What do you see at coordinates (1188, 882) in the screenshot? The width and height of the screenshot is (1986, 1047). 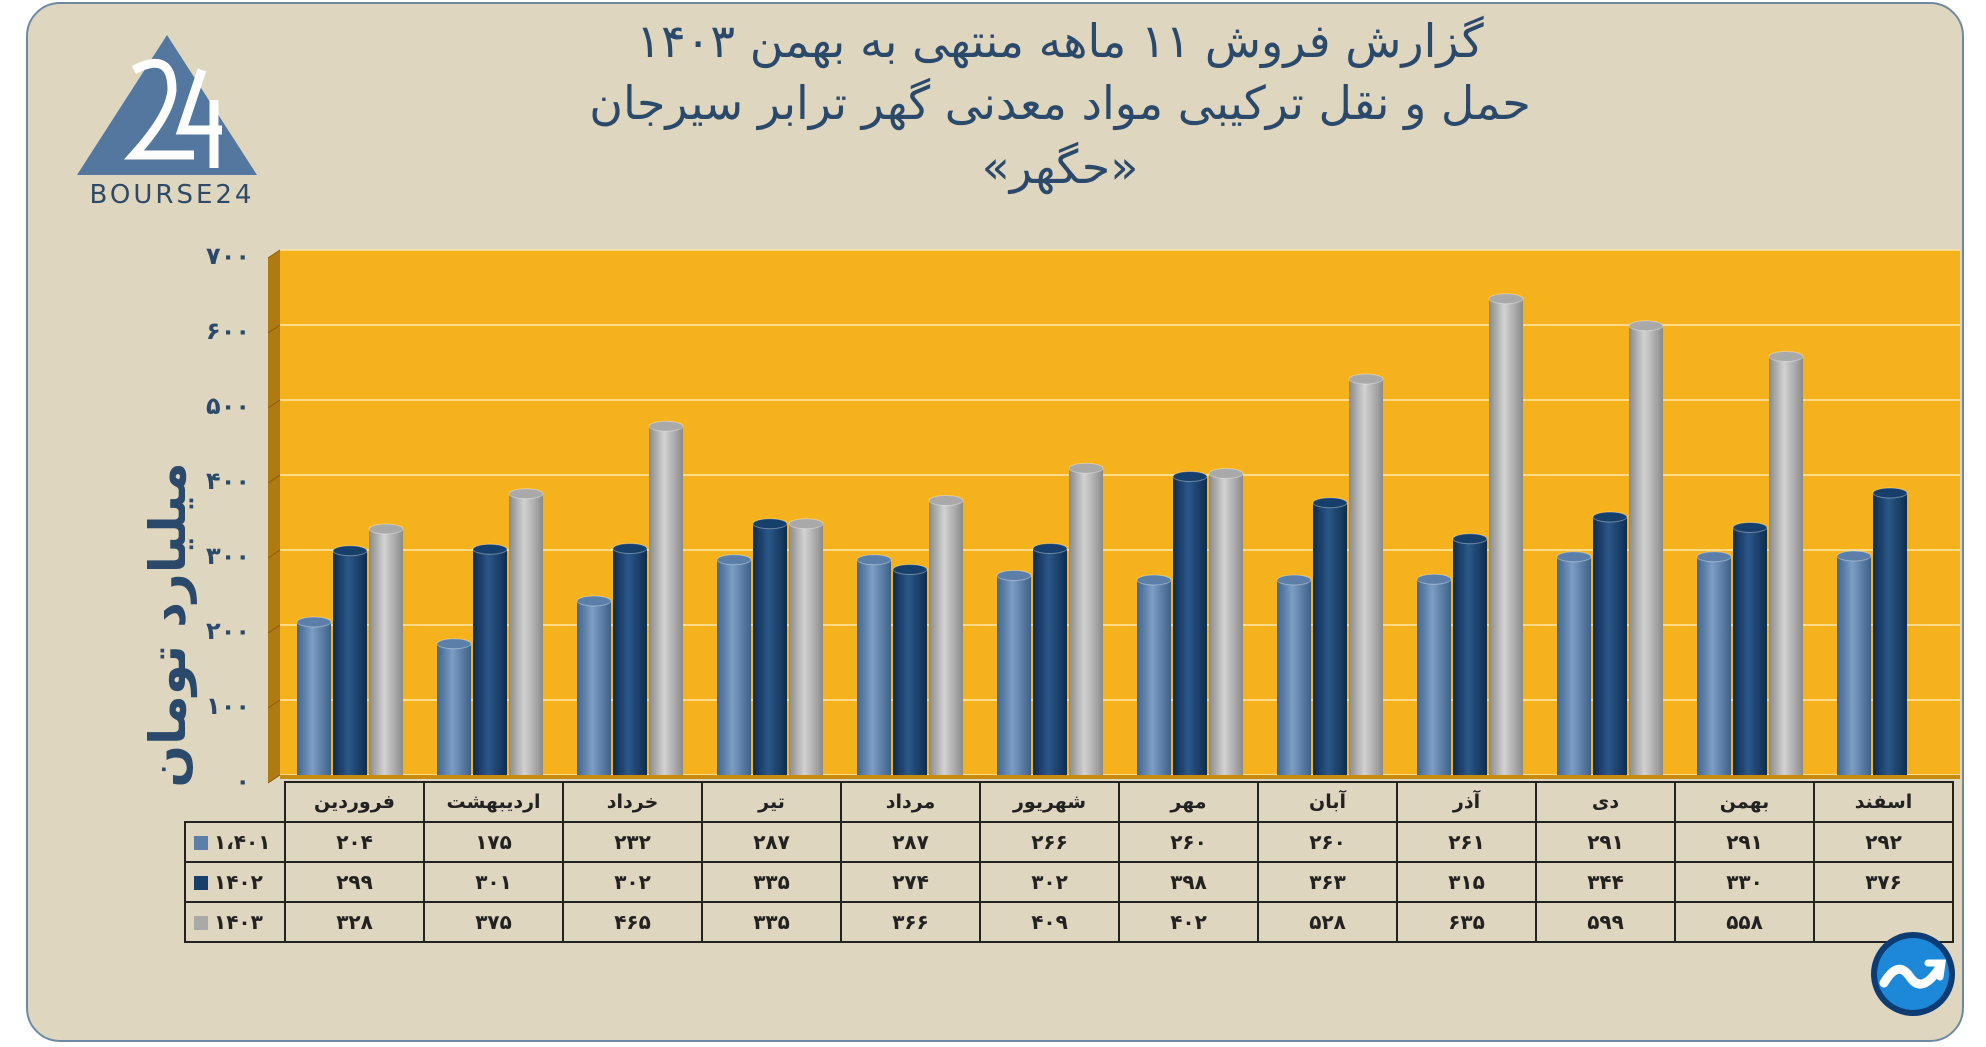 I see `data-label: ۳۹۸` at bounding box center [1188, 882].